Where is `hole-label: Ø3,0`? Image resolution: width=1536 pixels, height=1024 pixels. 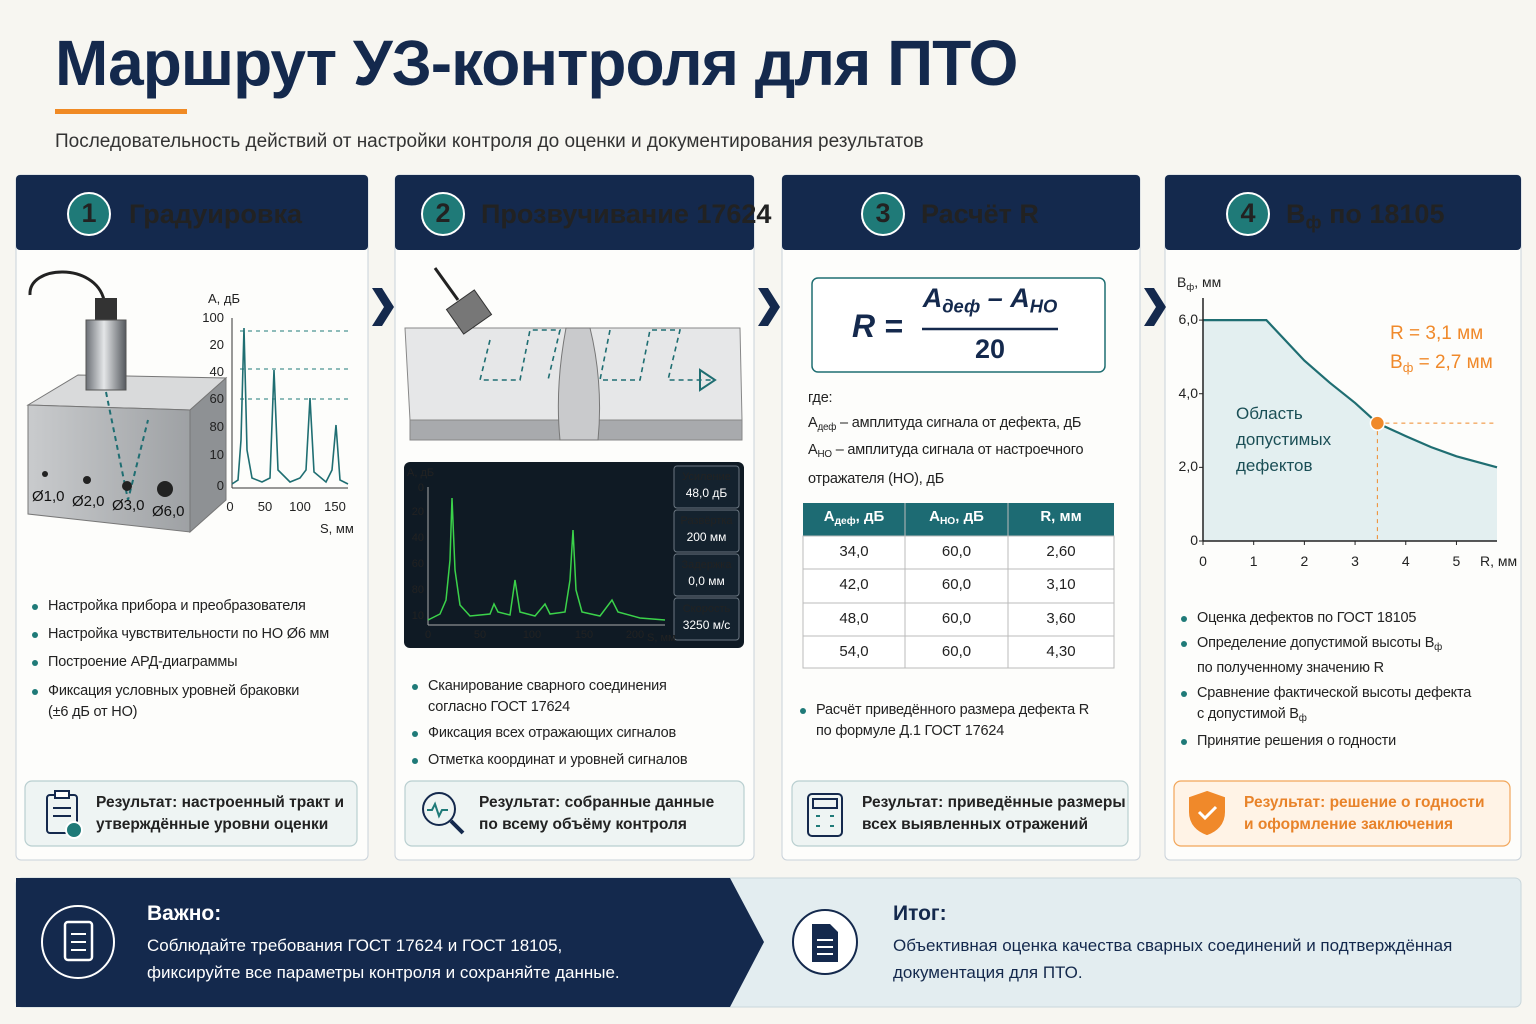 hole-label: Ø3,0 is located at coordinates (128, 505).